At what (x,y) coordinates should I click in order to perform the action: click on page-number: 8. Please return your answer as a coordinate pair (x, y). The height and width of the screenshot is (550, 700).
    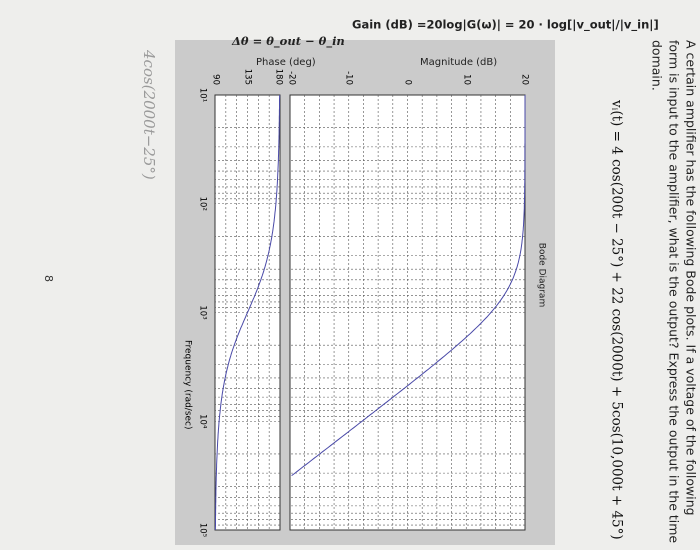
    Looking at the image, I should click on (48, 278).